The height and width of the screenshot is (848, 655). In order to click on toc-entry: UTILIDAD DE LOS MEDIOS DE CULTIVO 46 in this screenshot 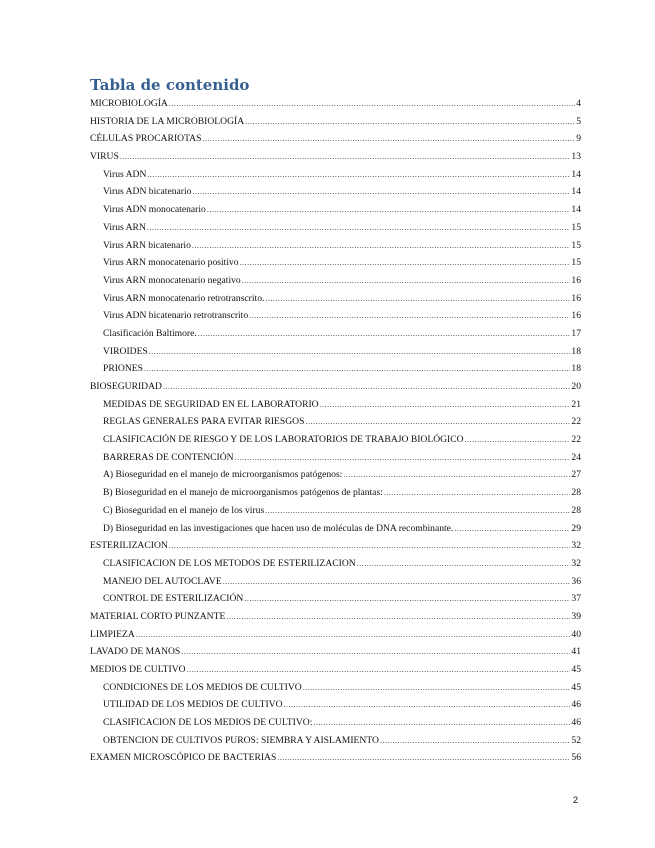, I will do `click(335, 705)`.